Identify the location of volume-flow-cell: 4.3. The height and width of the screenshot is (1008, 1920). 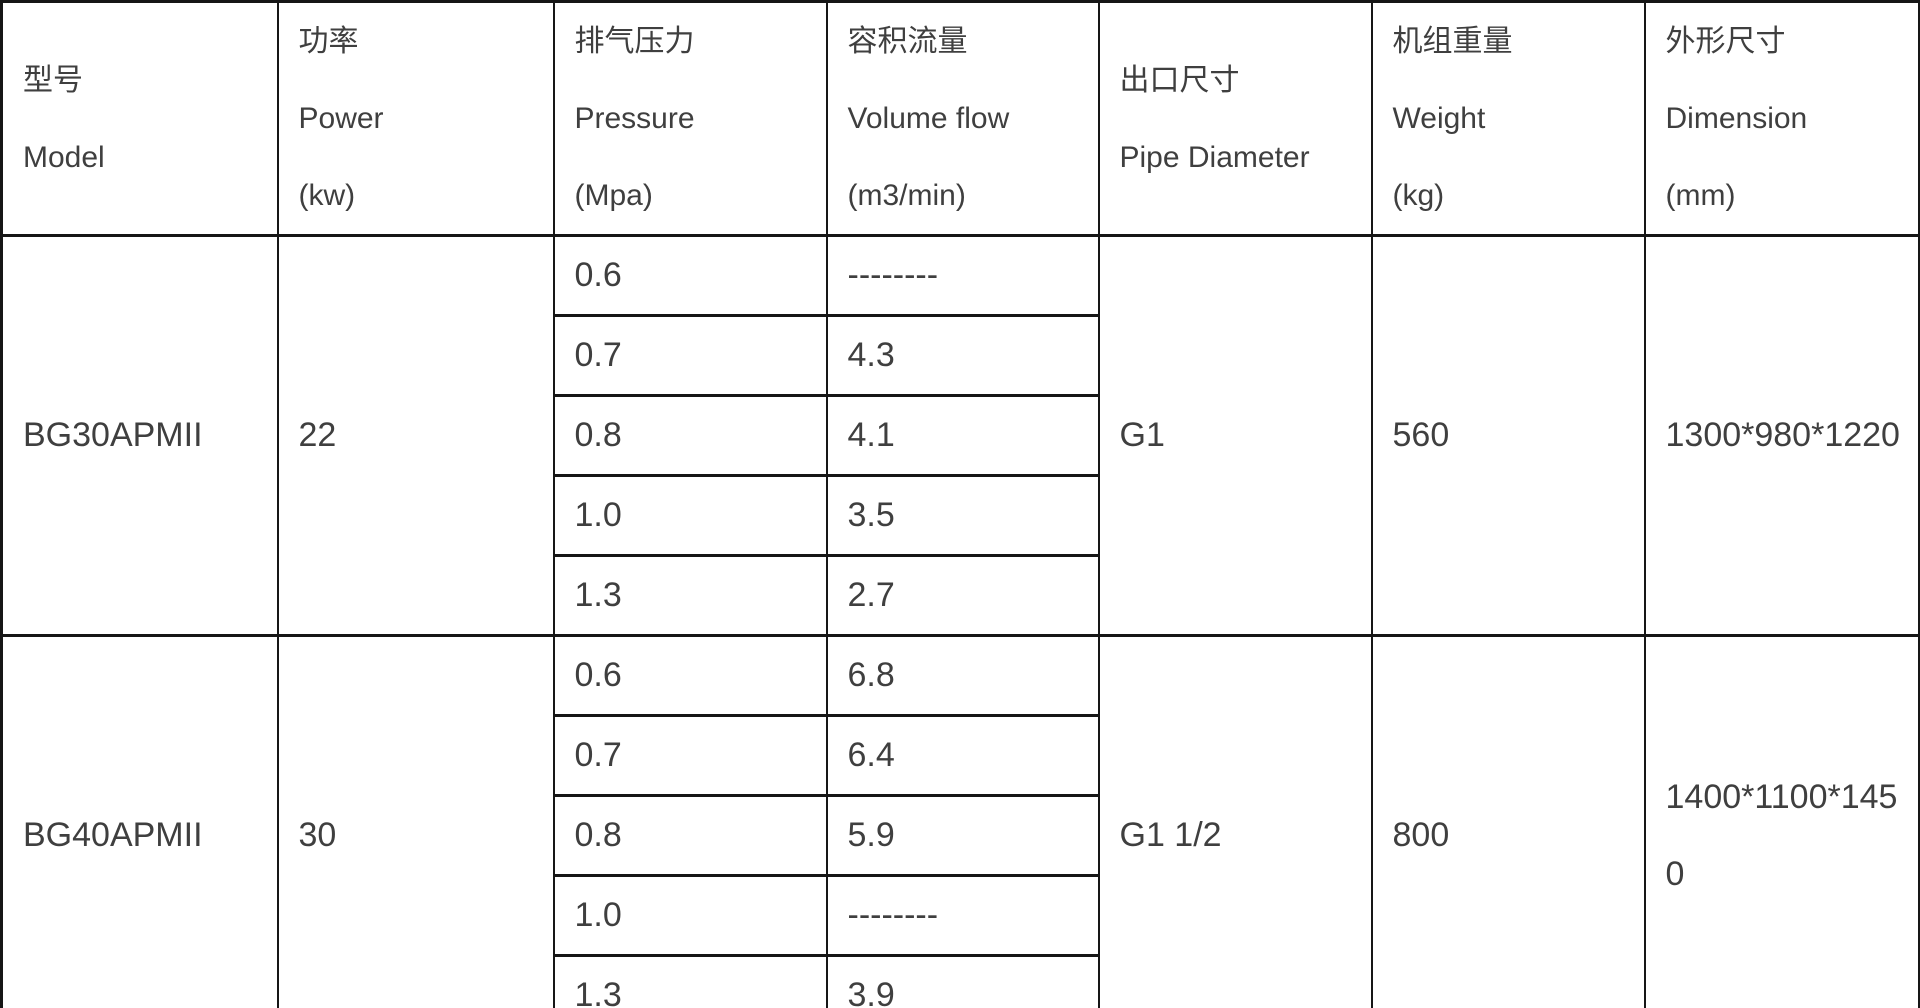
(962, 355).